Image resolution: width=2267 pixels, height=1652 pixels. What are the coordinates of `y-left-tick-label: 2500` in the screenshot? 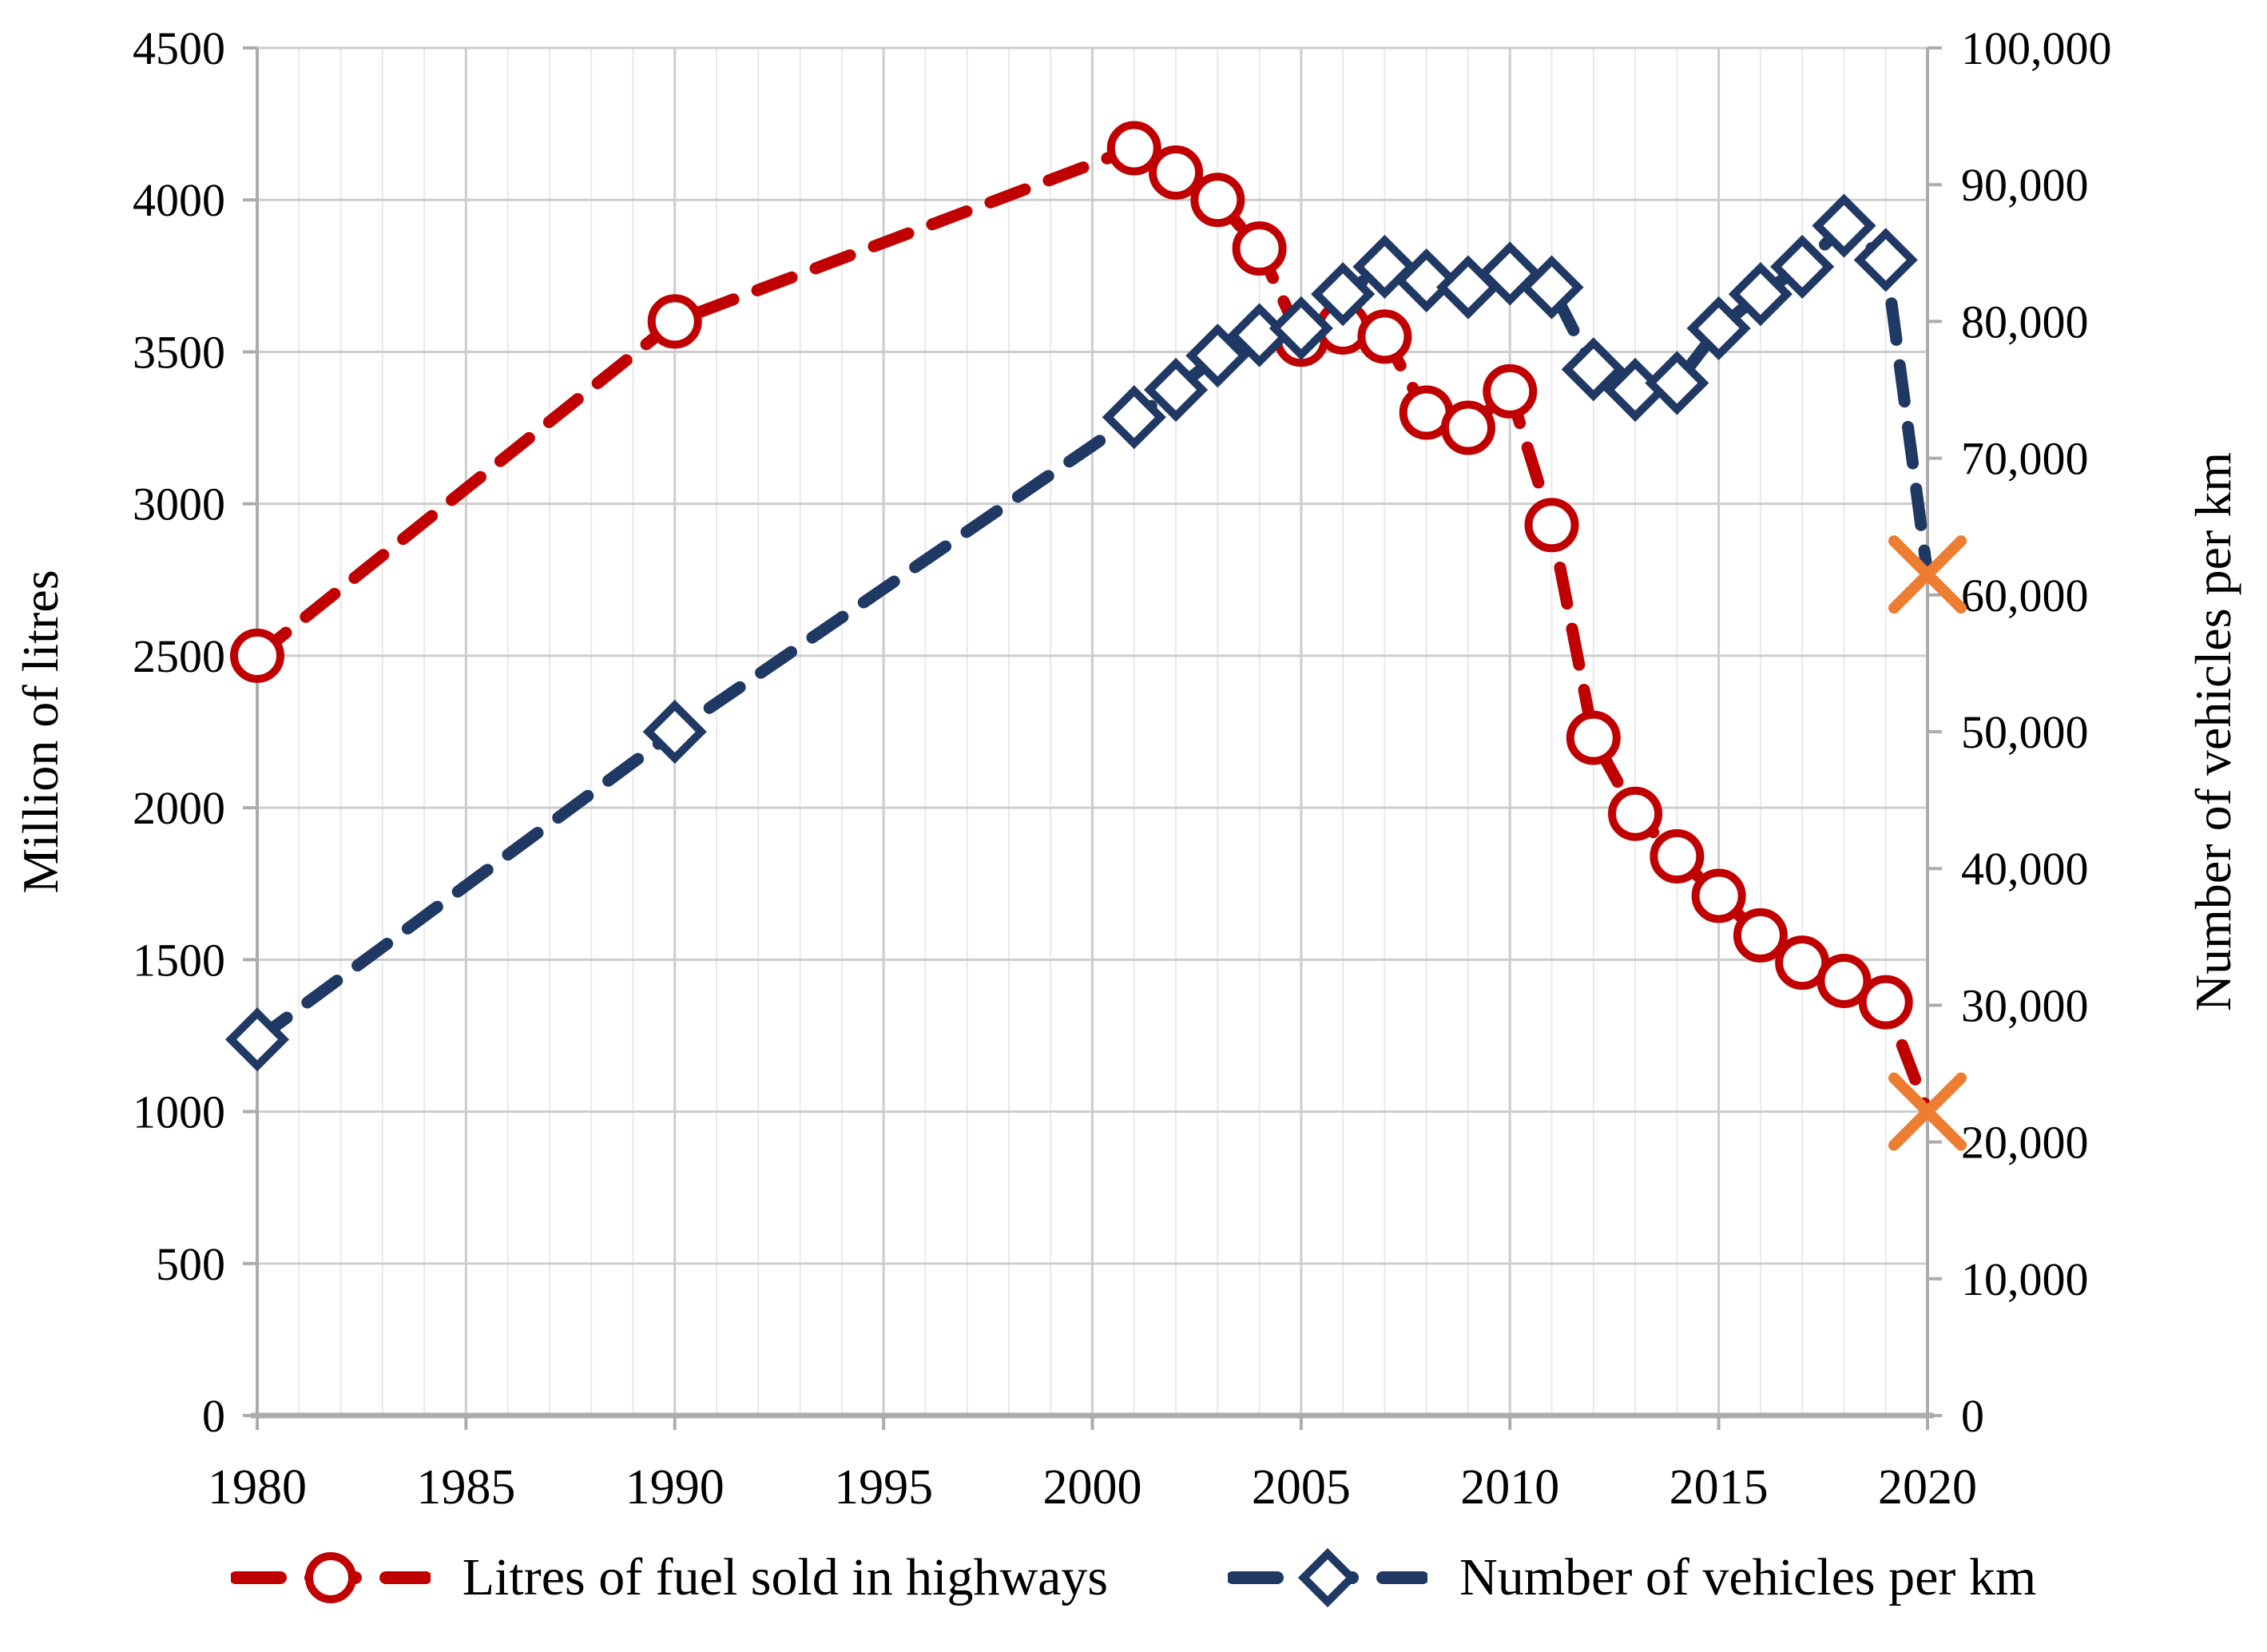 It's located at (179, 656).